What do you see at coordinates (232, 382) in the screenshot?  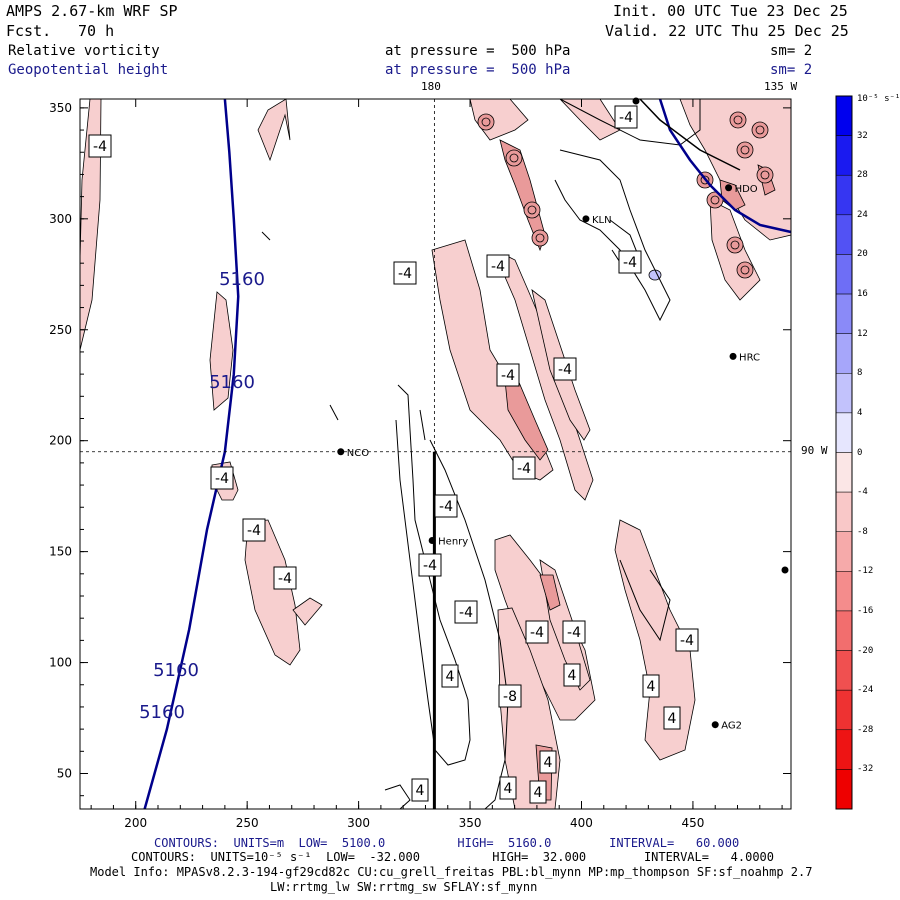 I see `height-contour-label: 5160` at bounding box center [232, 382].